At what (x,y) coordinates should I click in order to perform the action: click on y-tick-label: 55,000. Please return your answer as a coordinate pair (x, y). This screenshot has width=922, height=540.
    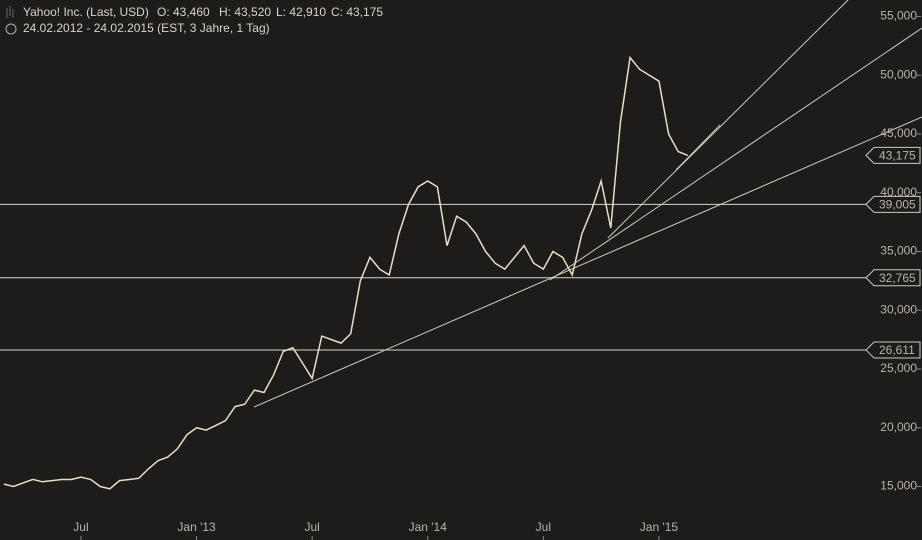
    Looking at the image, I should click on (898, 16).